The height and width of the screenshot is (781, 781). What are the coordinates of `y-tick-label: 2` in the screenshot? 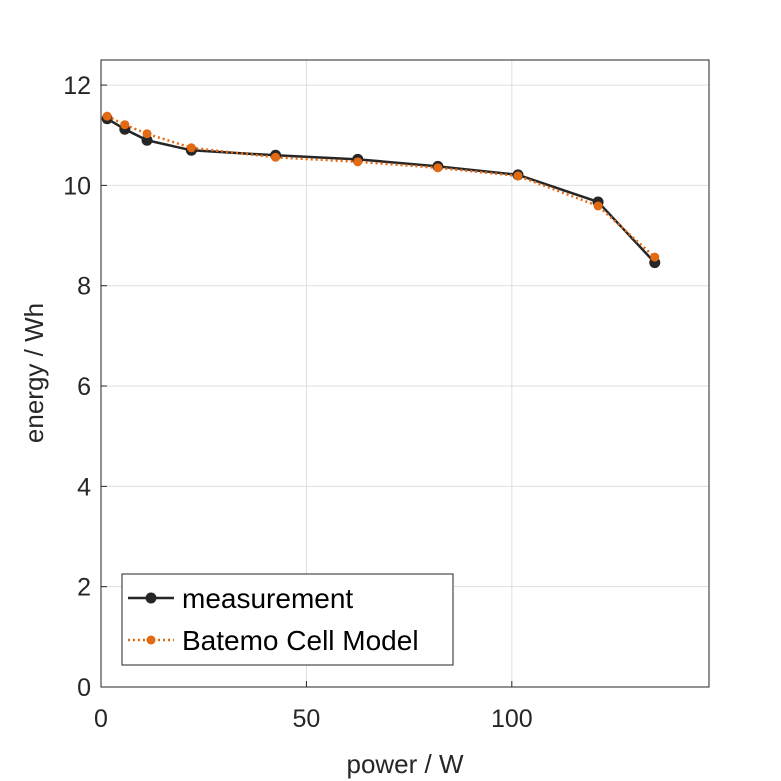 It's located at (84, 588).